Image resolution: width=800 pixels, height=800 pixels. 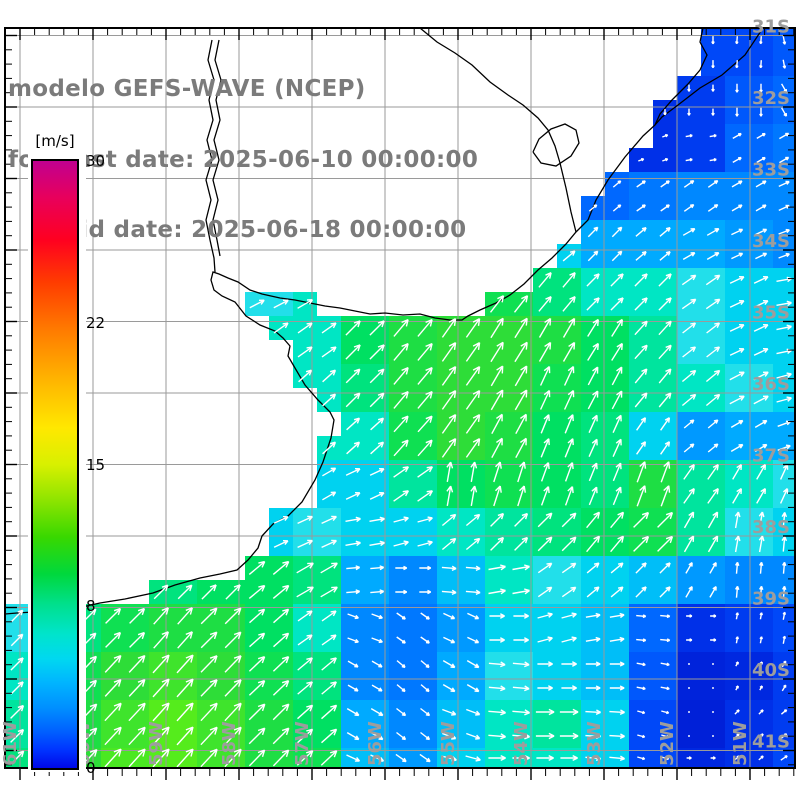 What do you see at coordinates (771, 456) in the screenshot?
I see `lat-label: 37S` at bounding box center [771, 456].